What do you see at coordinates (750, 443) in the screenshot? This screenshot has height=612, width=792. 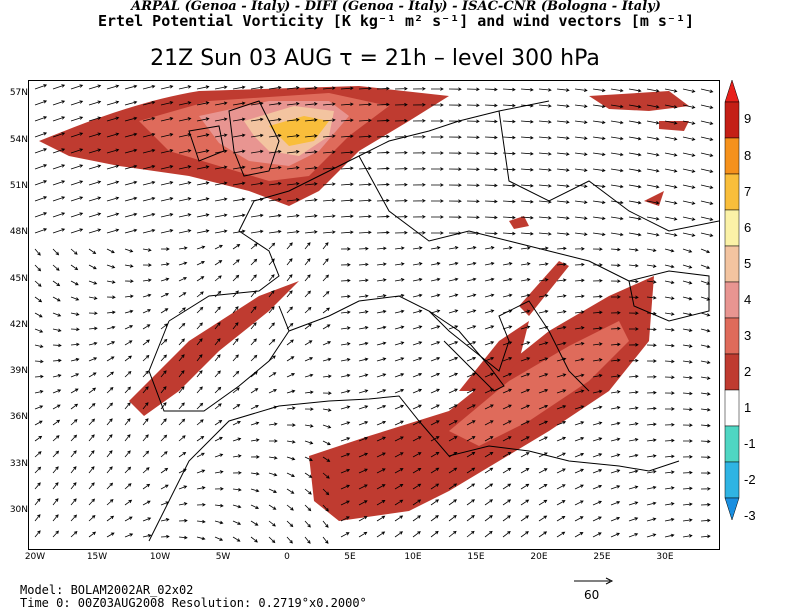 I see `colorbar-label-m1: -1` at bounding box center [750, 443].